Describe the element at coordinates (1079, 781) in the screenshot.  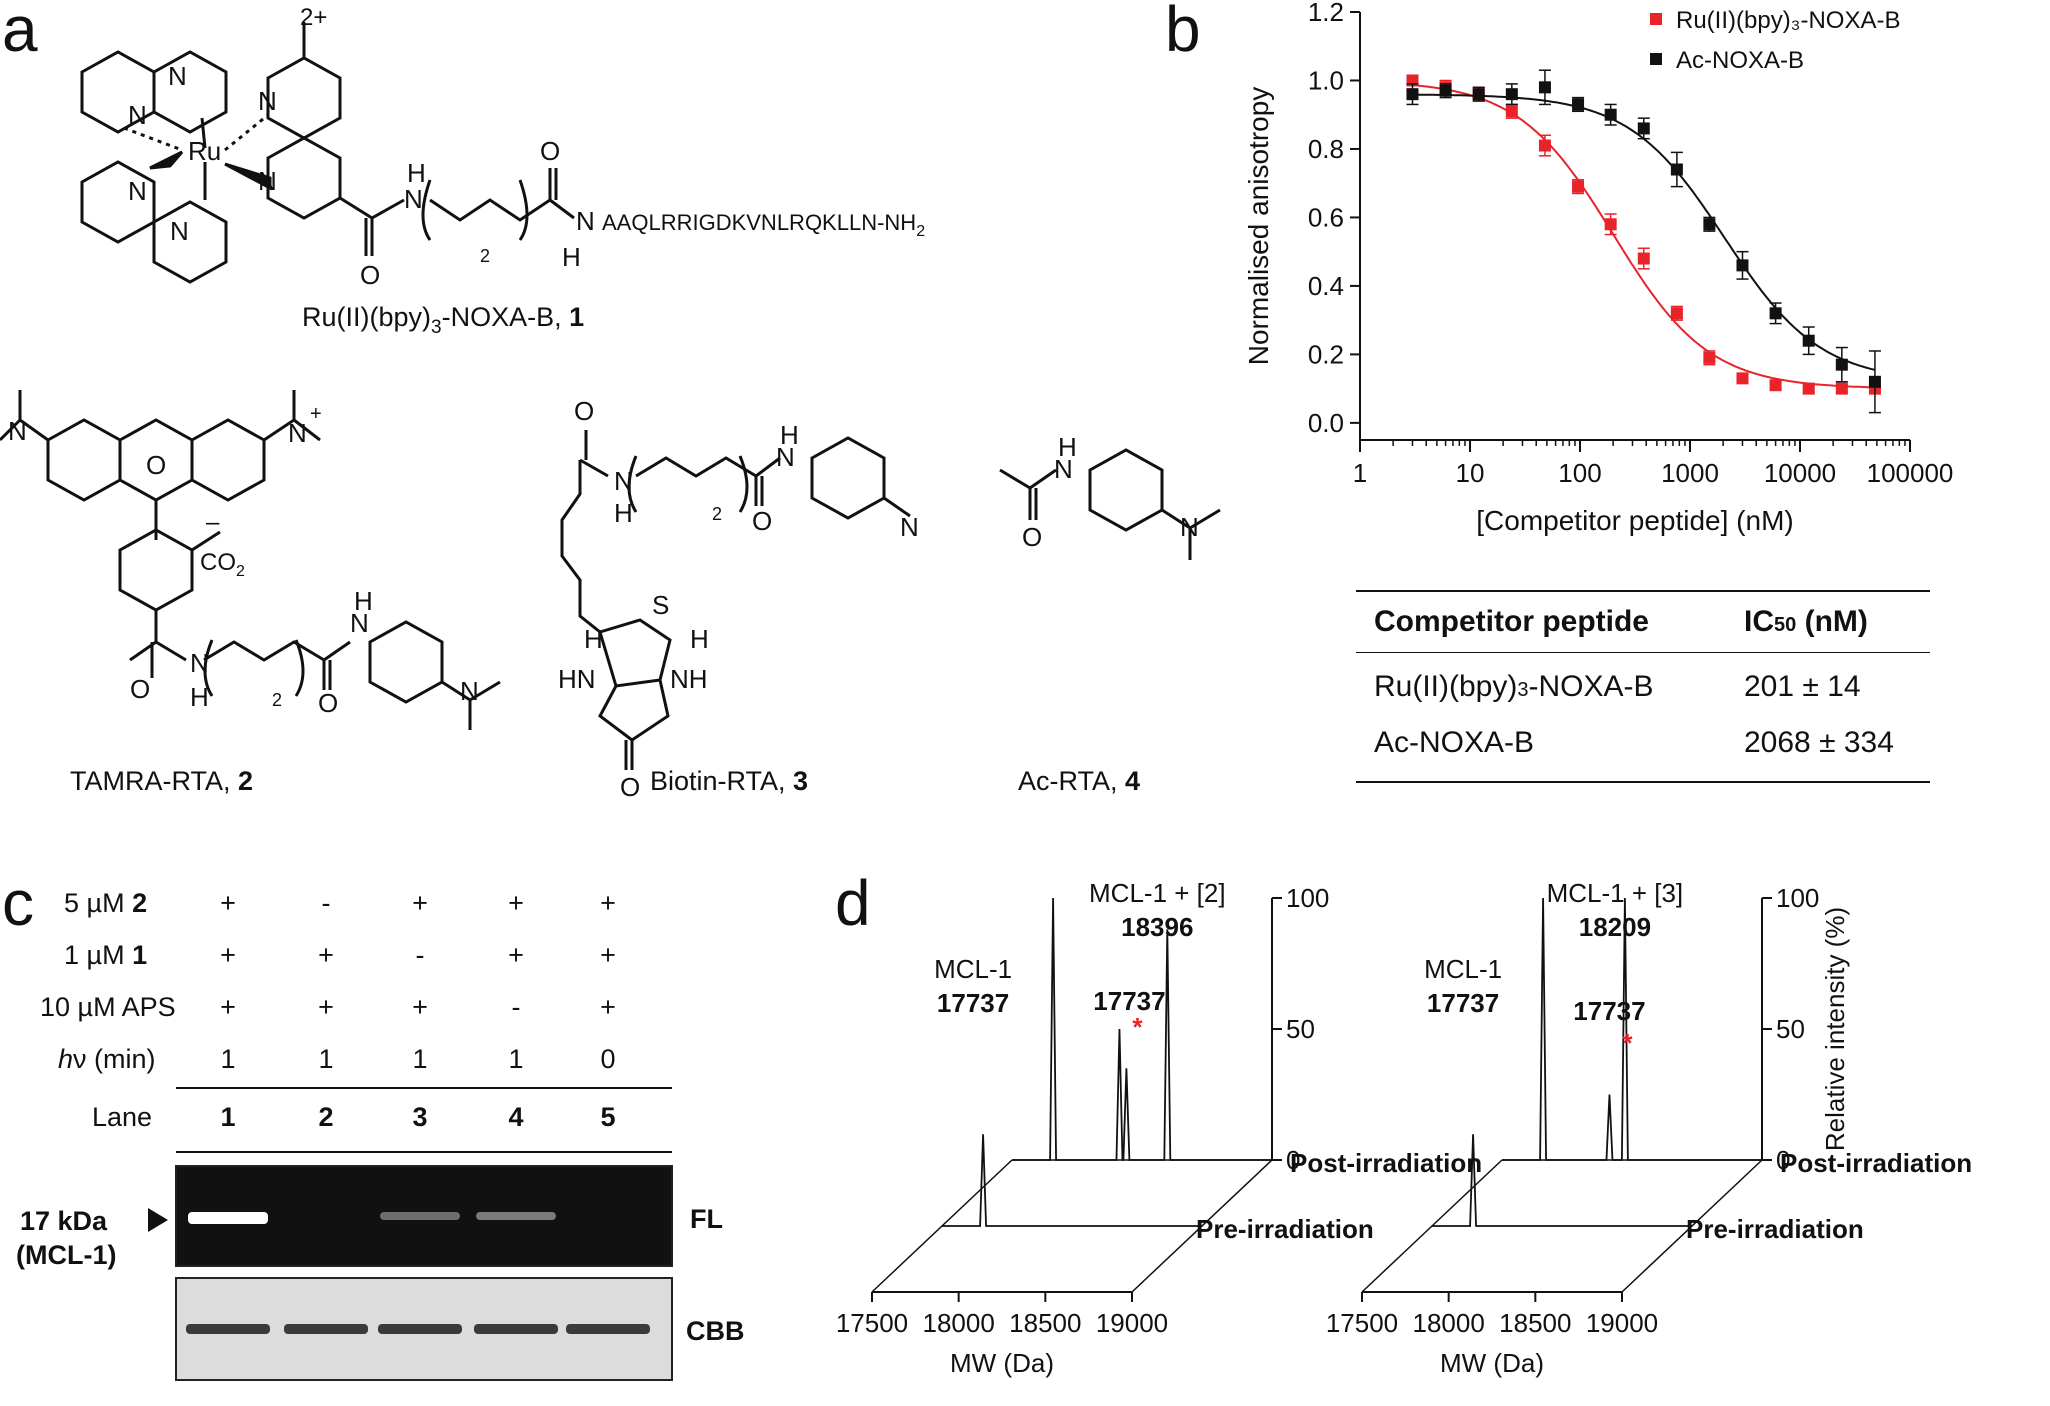
I see `structure-4-caption: Ac-RTA, 4` at that location.